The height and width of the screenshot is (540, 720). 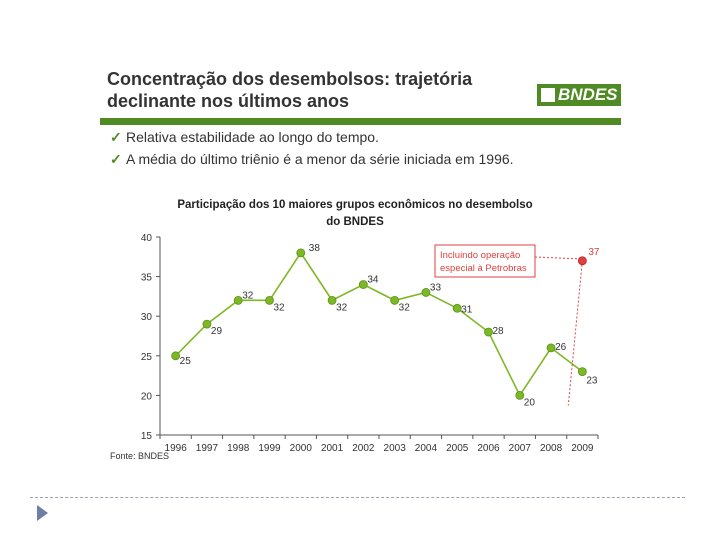 What do you see at coordinates (373, 280) in the screenshot?
I see `data-label: 34` at bounding box center [373, 280].